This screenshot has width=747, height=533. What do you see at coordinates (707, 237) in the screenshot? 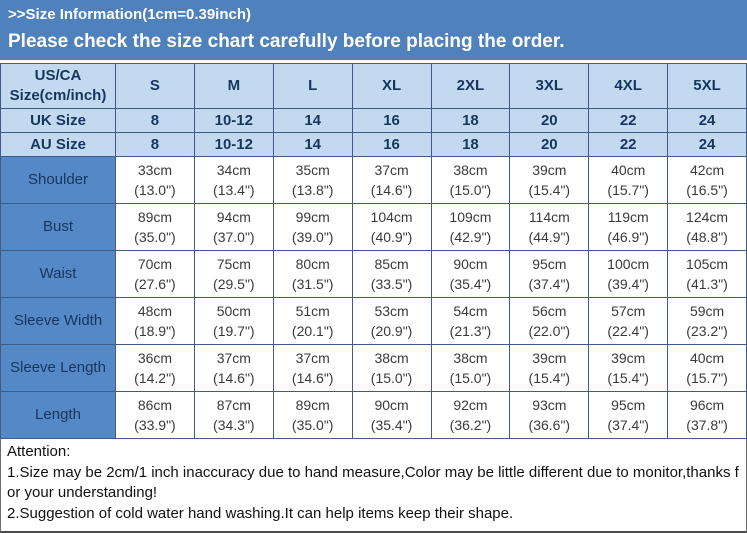
I see `measurement-inch: (48.8")` at bounding box center [707, 237].